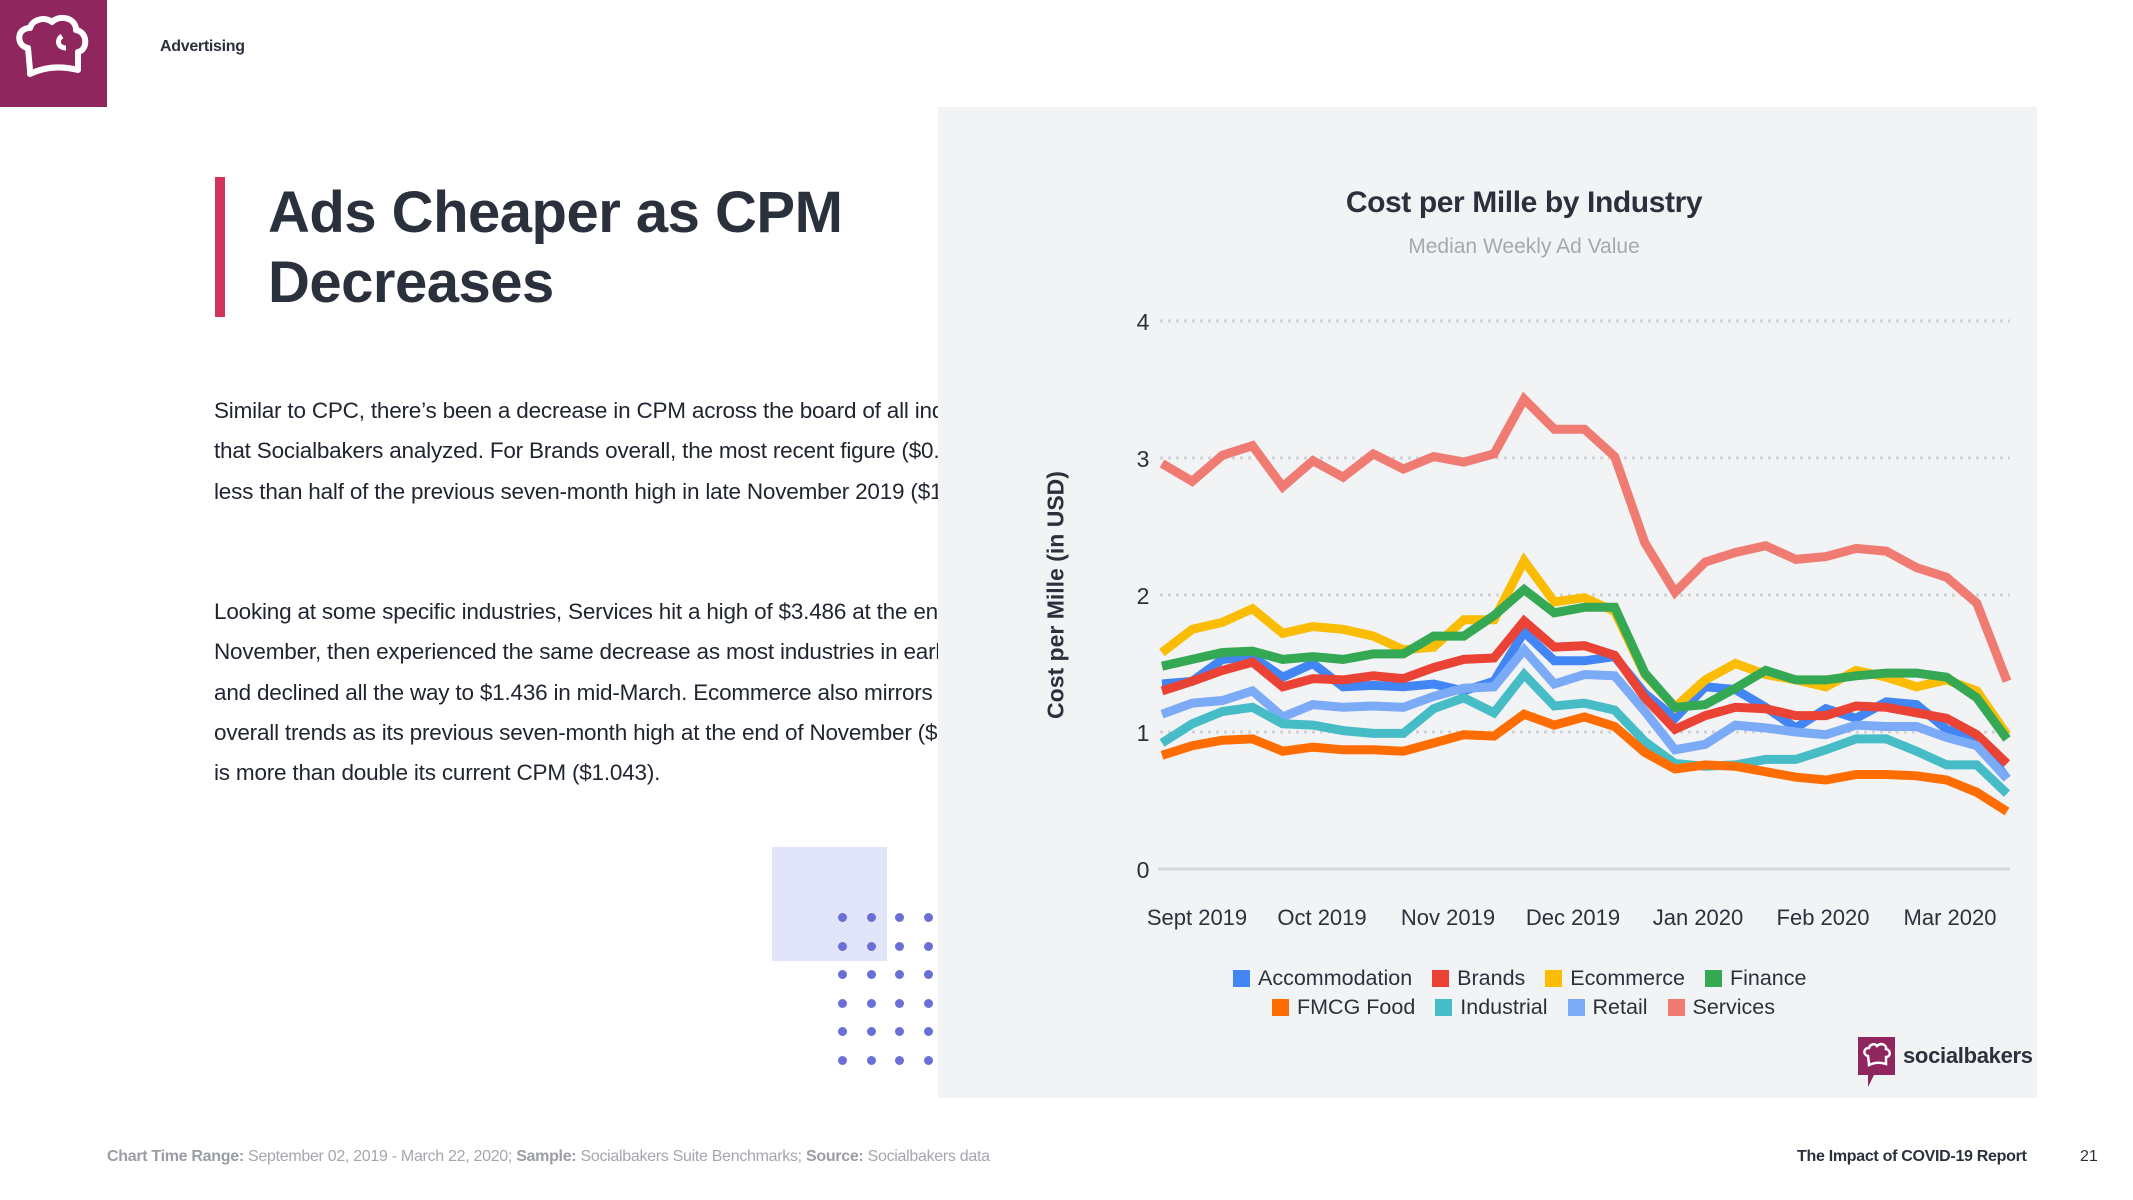  Describe the element at coordinates (555, 247) in the screenshot. I see `page-title: Ads Cheaper as CPM Decreases` at that location.